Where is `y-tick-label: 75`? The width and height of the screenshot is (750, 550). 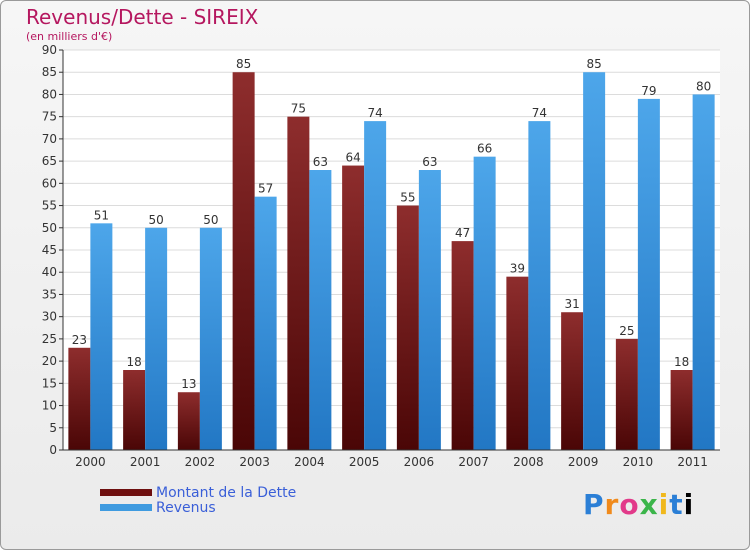
y-tick-label: 75 is located at coordinates (49, 117).